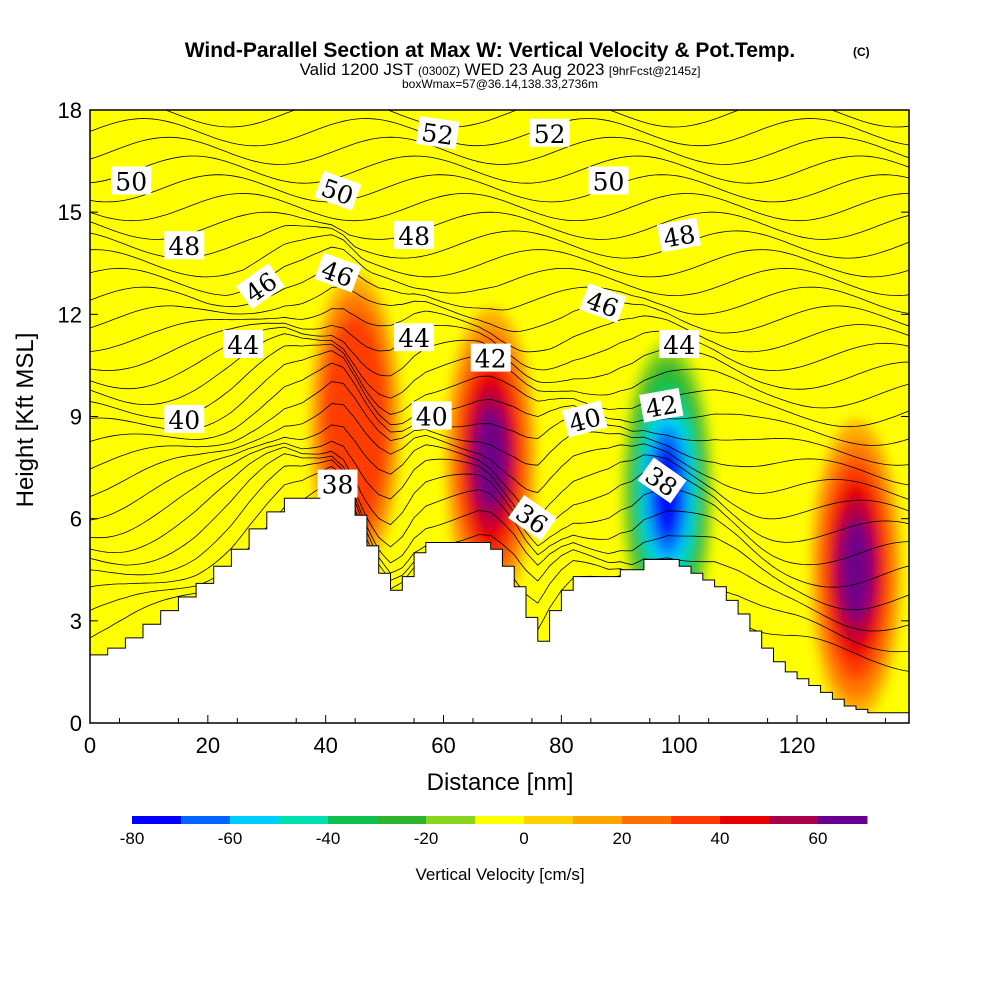 The height and width of the screenshot is (1000, 1000). Describe the element at coordinates (797, 745) in the screenshot. I see `x-tick-label: 120` at that location.